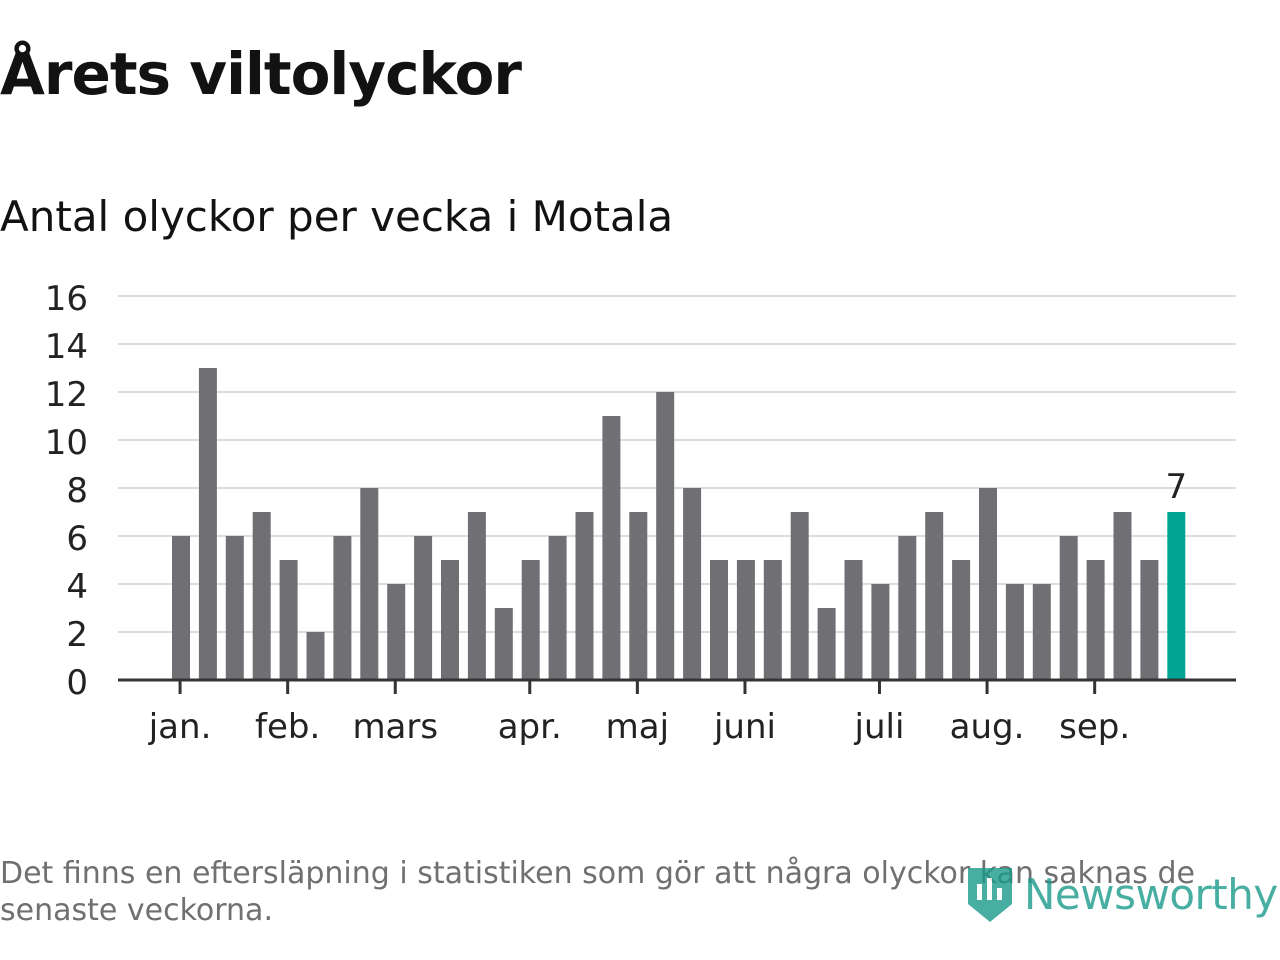 This screenshot has width=1280, height=960. Describe the element at coordinates (66, 395) in the screenshot. I see `y-tick-label: 12` at that location.